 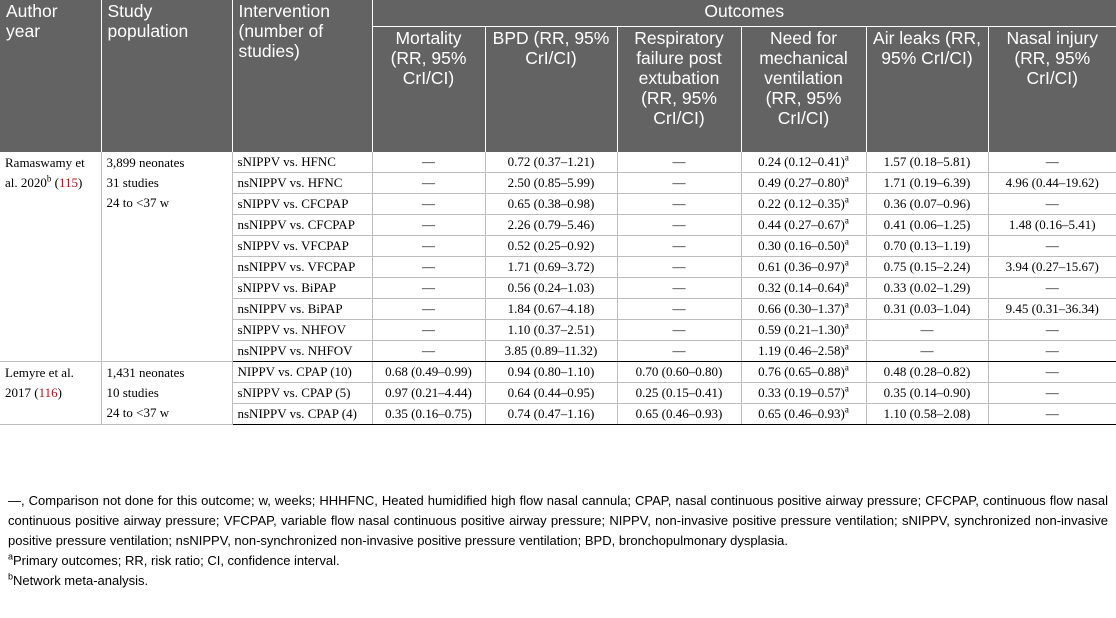 What do you see at coordinates (550, 414) in the screenshot?
I see `bpd-cell: 0.74 (0.47–1.16)` at bounding box center [550, 414].